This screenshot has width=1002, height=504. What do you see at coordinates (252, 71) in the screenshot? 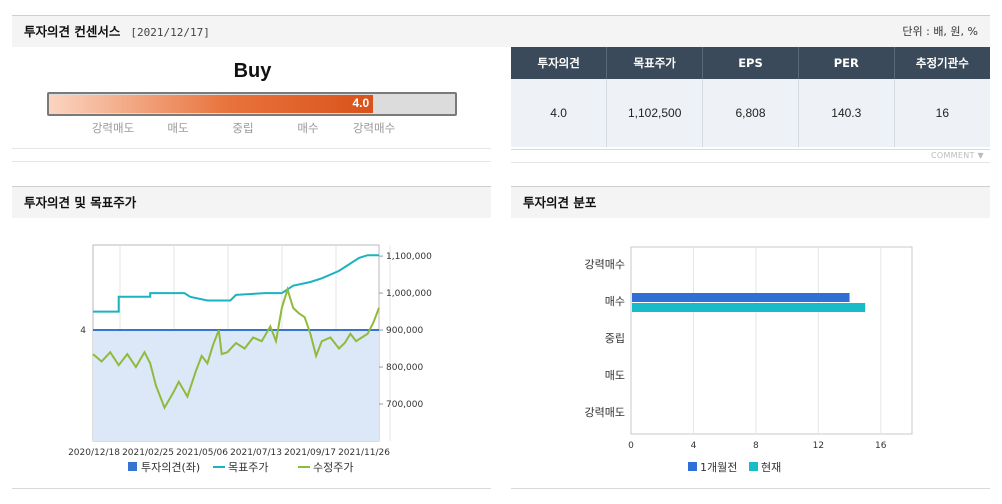
I see `rating-label: Buy` at bounding box center [252, 71].